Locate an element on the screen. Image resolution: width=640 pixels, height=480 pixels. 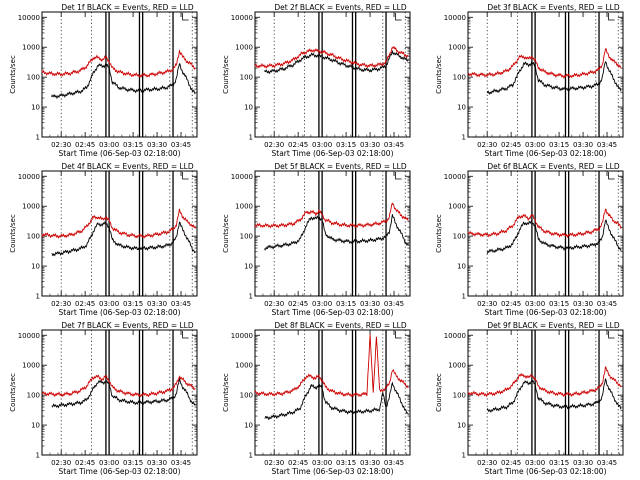
panel-title: Det 5f BLACK = Events, RED = LLD is located at coordinates (340, 166).